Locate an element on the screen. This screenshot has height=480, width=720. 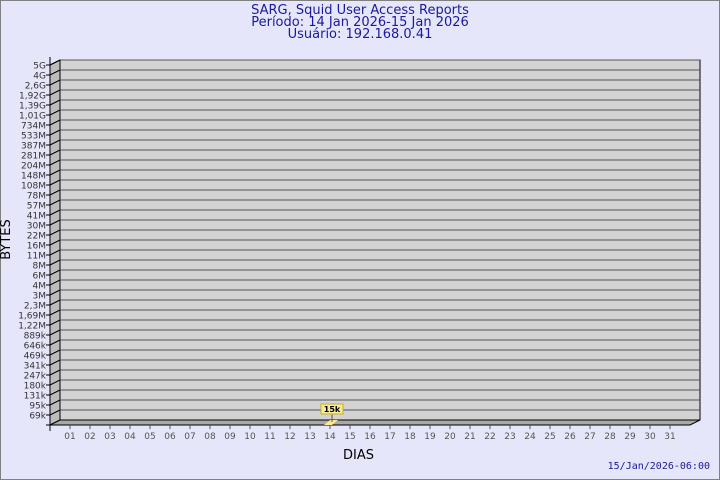
y-tick-label: 247k is located at coordinates (35, 377).